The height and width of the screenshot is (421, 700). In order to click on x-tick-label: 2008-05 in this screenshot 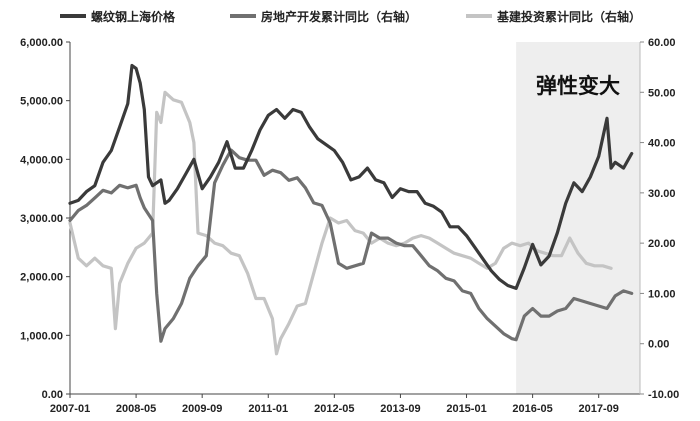, I will do `click(136, 409)`.